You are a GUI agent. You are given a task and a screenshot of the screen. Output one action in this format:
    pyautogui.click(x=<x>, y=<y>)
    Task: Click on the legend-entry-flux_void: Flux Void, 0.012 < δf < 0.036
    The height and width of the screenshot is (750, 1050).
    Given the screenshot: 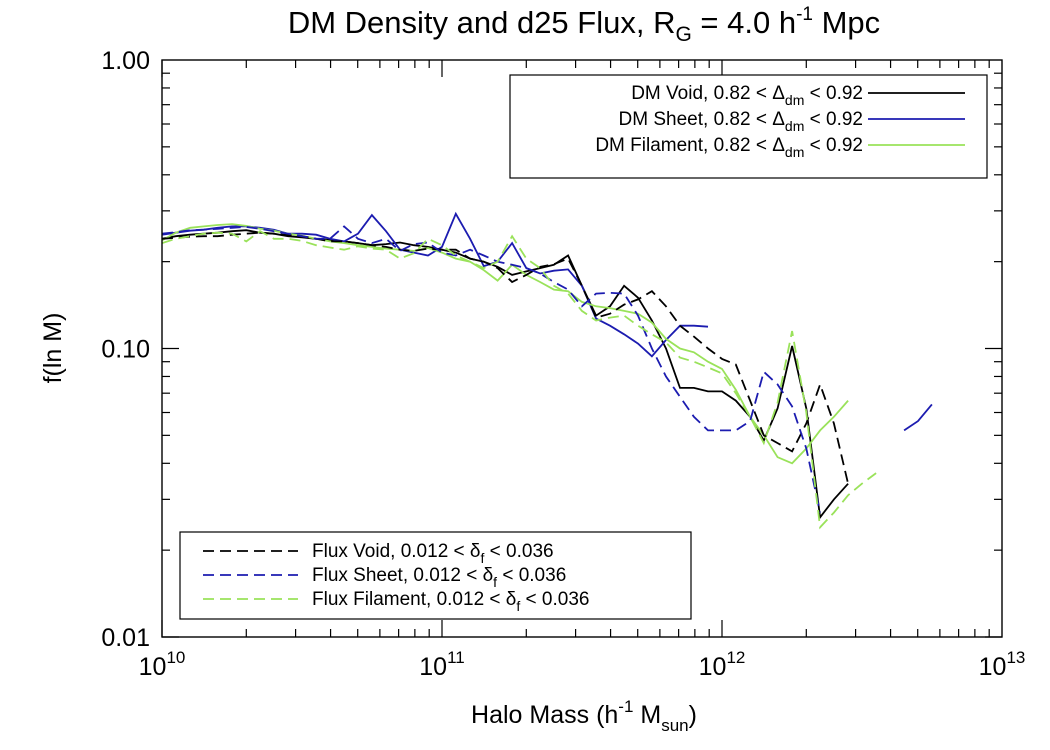 What is the action you would take?
    pyautogui.click(x=378, y=553)
    